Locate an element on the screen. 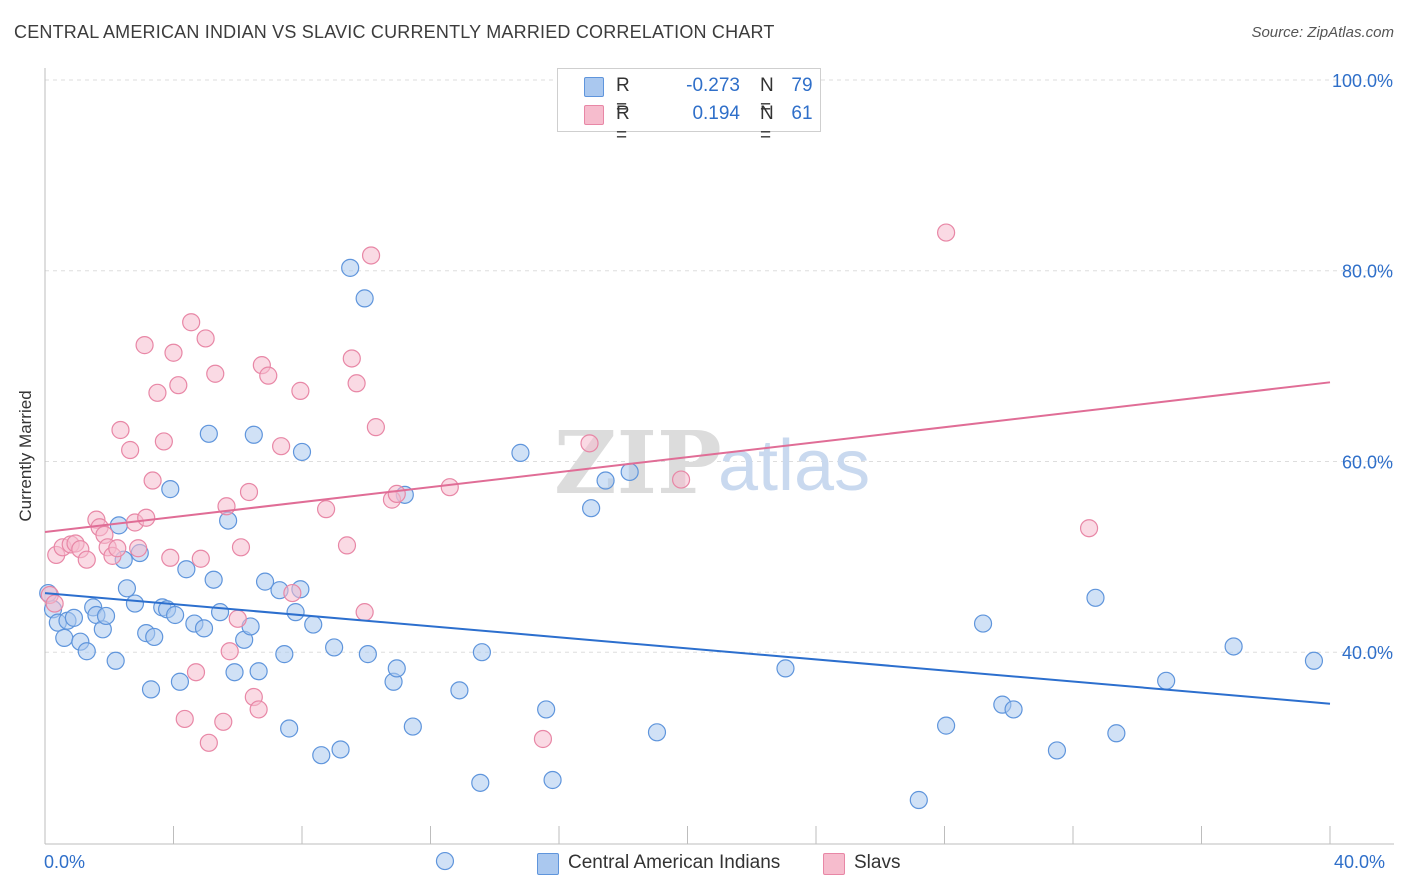 This screenshot has height=892, width=1406. legend-swatch-blue is located at coordinates (594, 87).